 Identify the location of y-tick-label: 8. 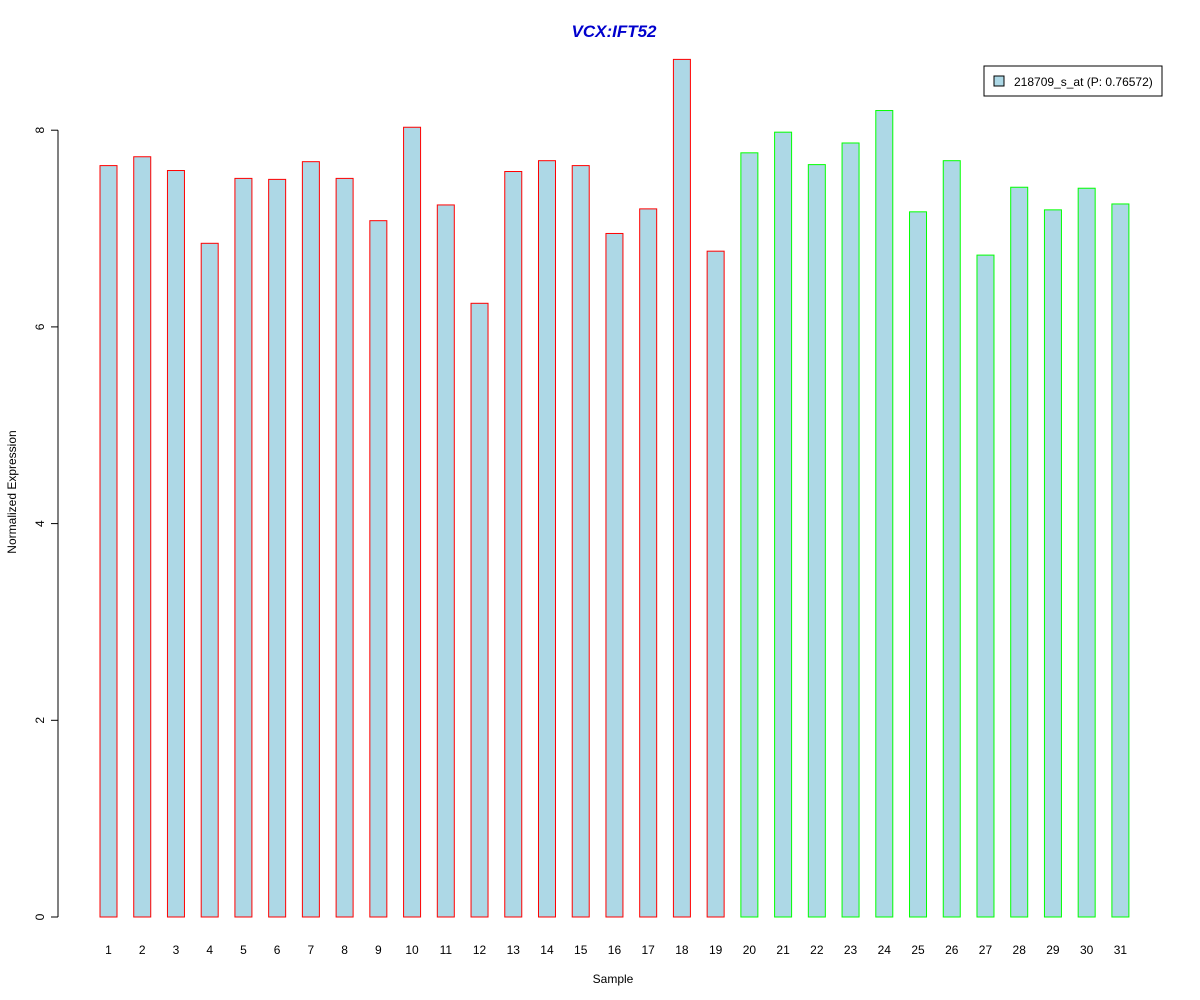
(40, 130).